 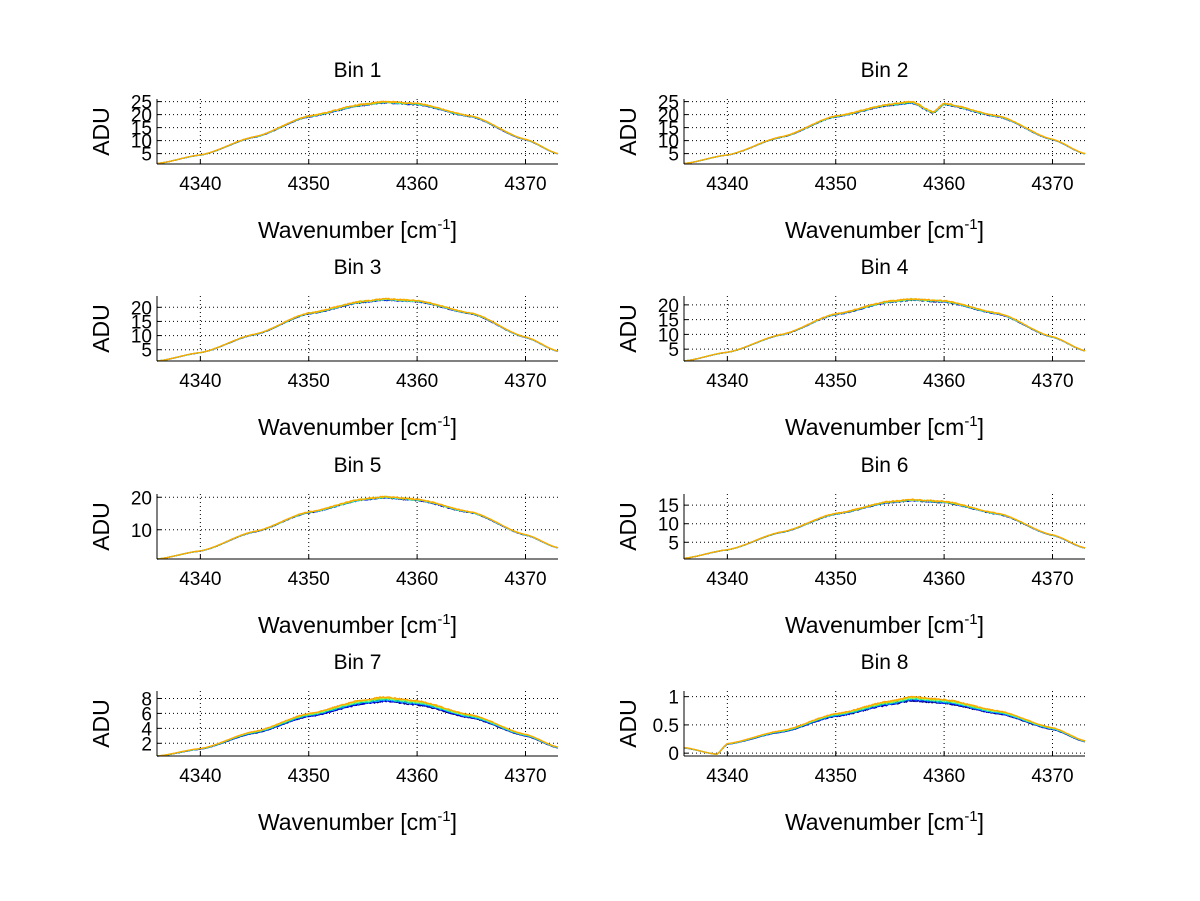 I want to click on y-tick-label: 8, so click(x=146, y=699).